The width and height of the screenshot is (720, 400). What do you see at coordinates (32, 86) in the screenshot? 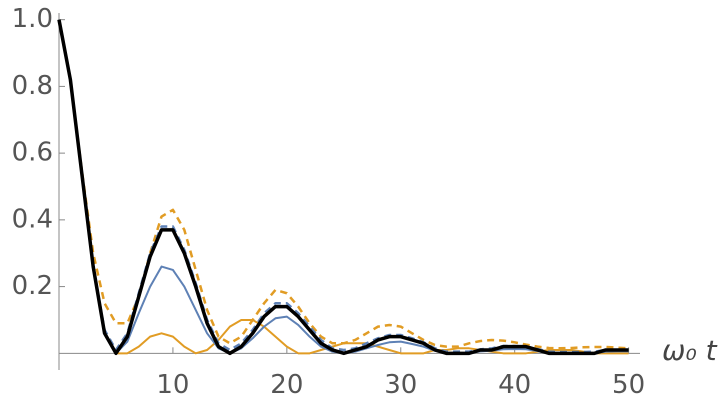
I see `y-tick-label: 0.8` at bounding box center [32, 86].